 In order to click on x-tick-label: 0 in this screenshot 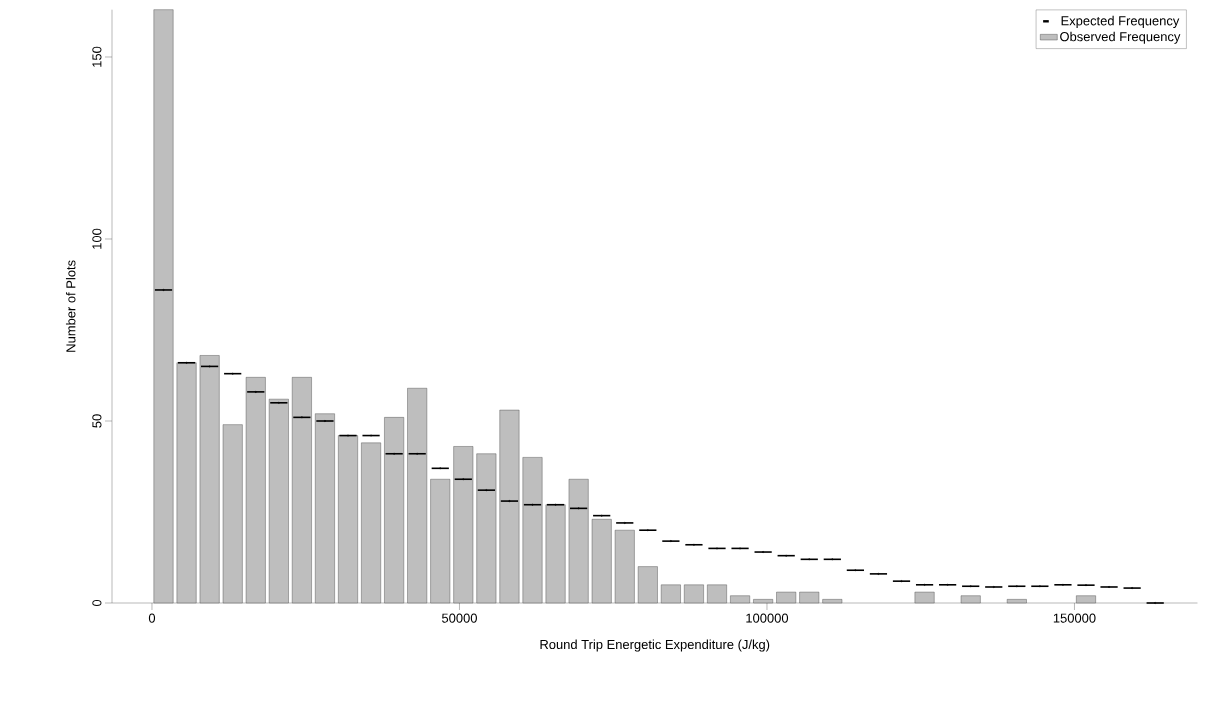, I will do `click(152, 618)`.